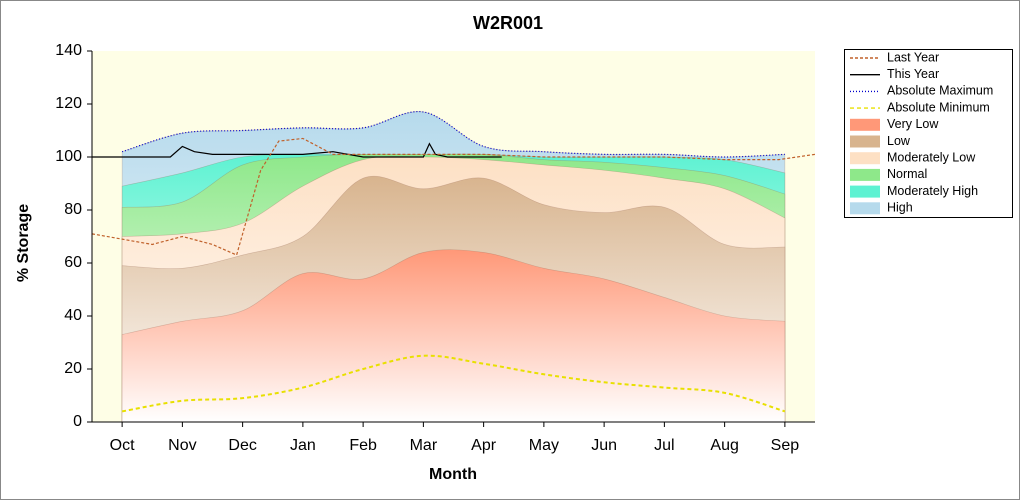  I want to click on x-tick-label: Aug, so click(724, 445).